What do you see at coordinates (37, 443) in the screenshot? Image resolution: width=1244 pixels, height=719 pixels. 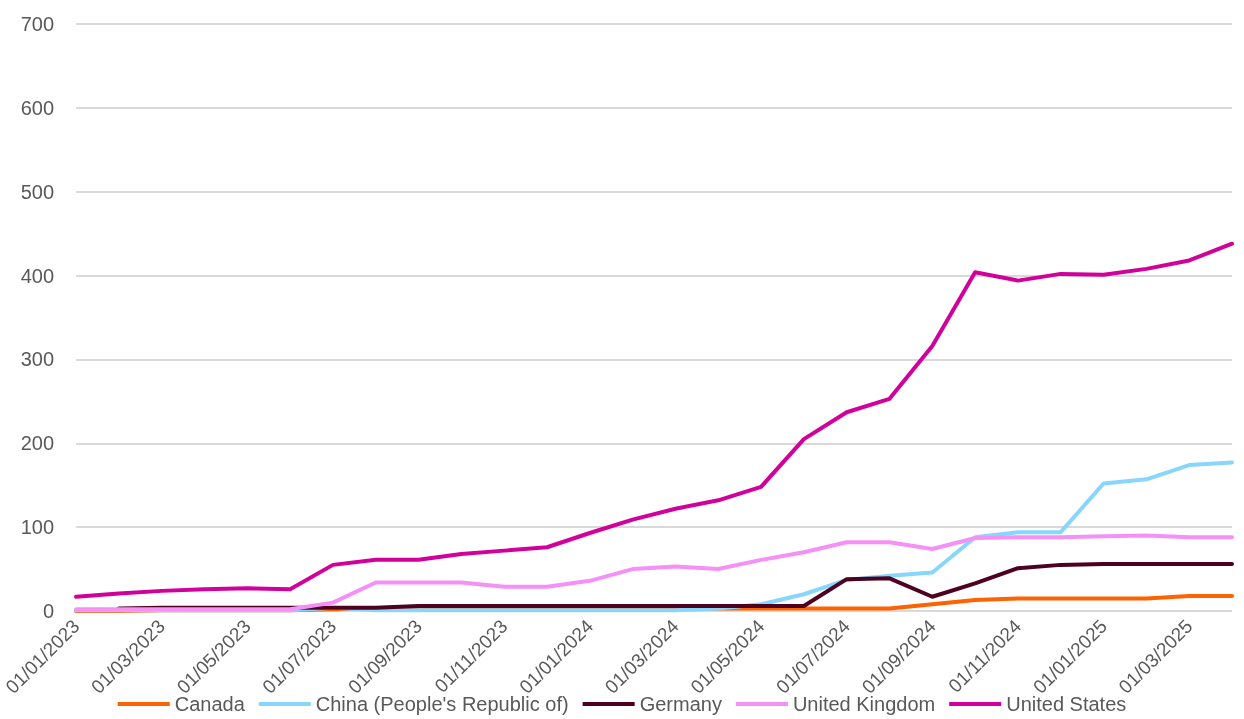 I see `y-tick-label: 200` at bounding box center [37, 443].